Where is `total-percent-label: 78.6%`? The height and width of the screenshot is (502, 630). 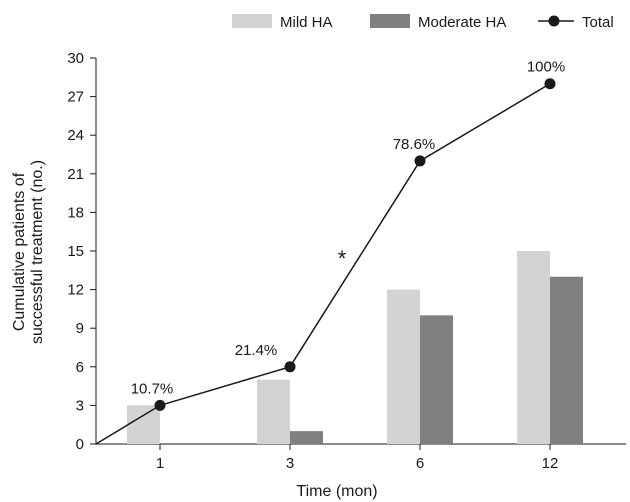
total-percent-label: 78.6% is located at coordinates (414, 144).